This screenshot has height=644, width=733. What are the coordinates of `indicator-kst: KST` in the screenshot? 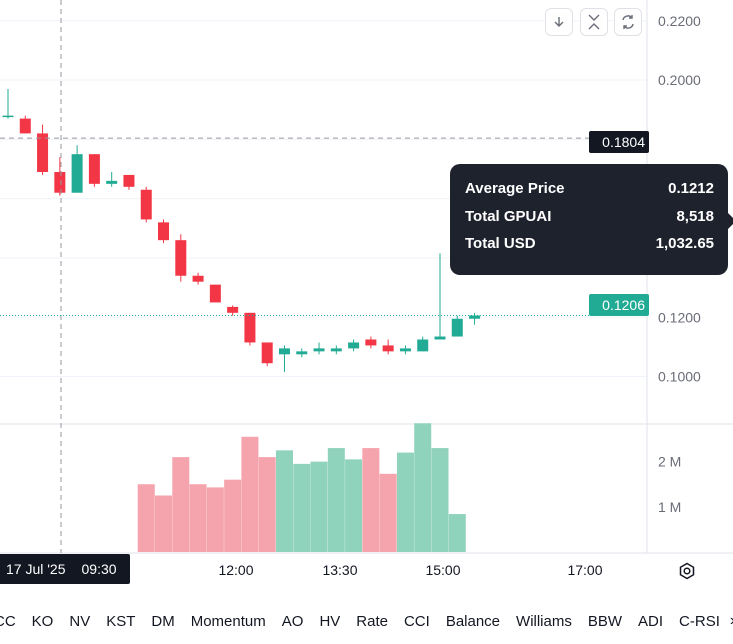 It's located at (121, 621).